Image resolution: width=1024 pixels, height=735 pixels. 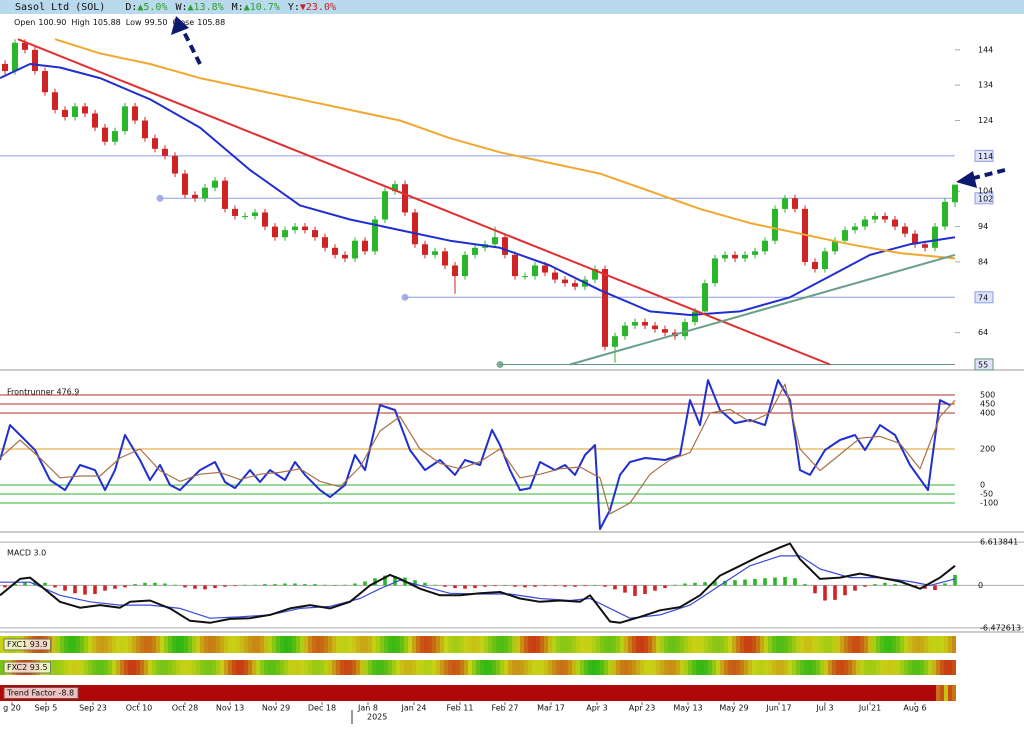 I want to click on x-tick-label: Jul 21, so click(x=869, y=708).